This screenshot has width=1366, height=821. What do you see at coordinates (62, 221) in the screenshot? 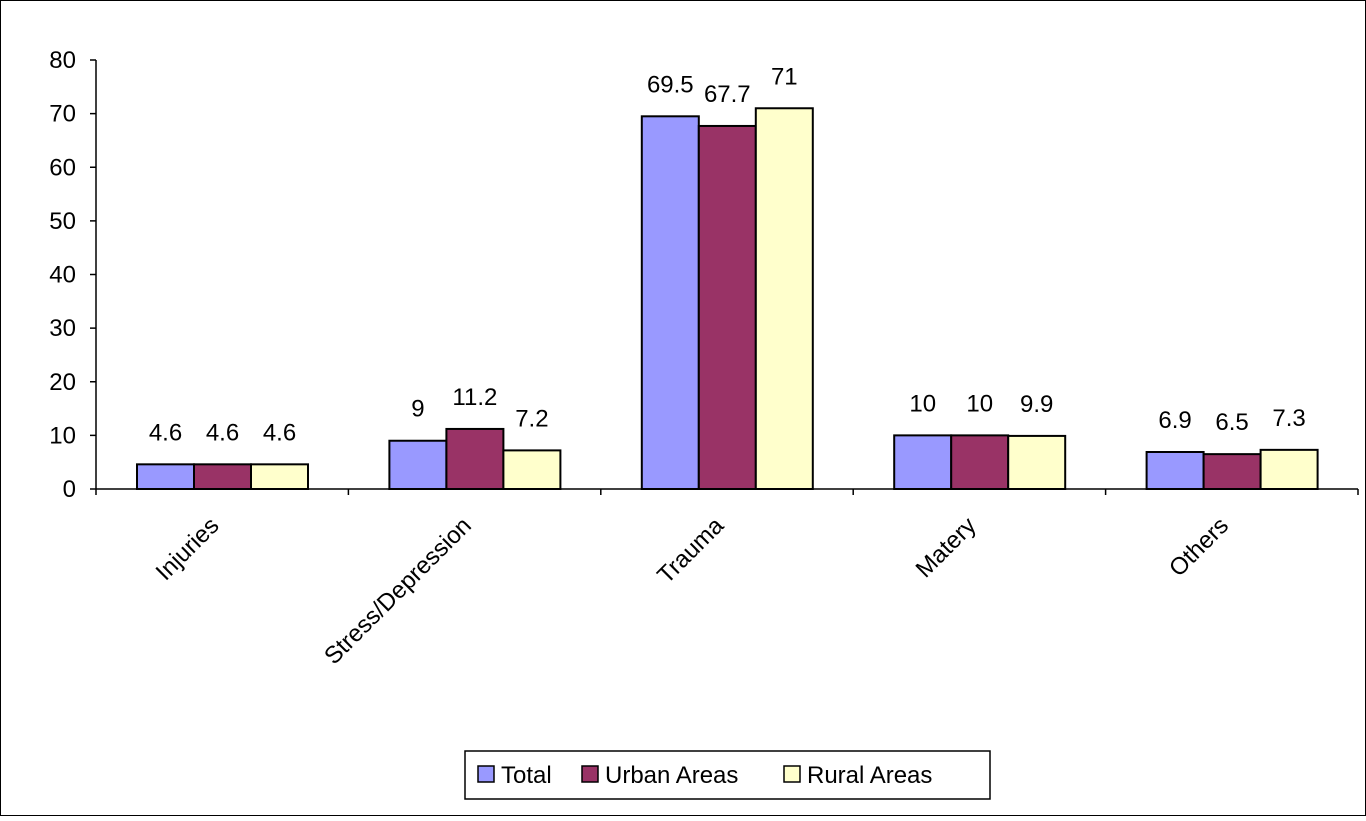
I see `y-tick-label: 50` at bounding box center [62, 221].